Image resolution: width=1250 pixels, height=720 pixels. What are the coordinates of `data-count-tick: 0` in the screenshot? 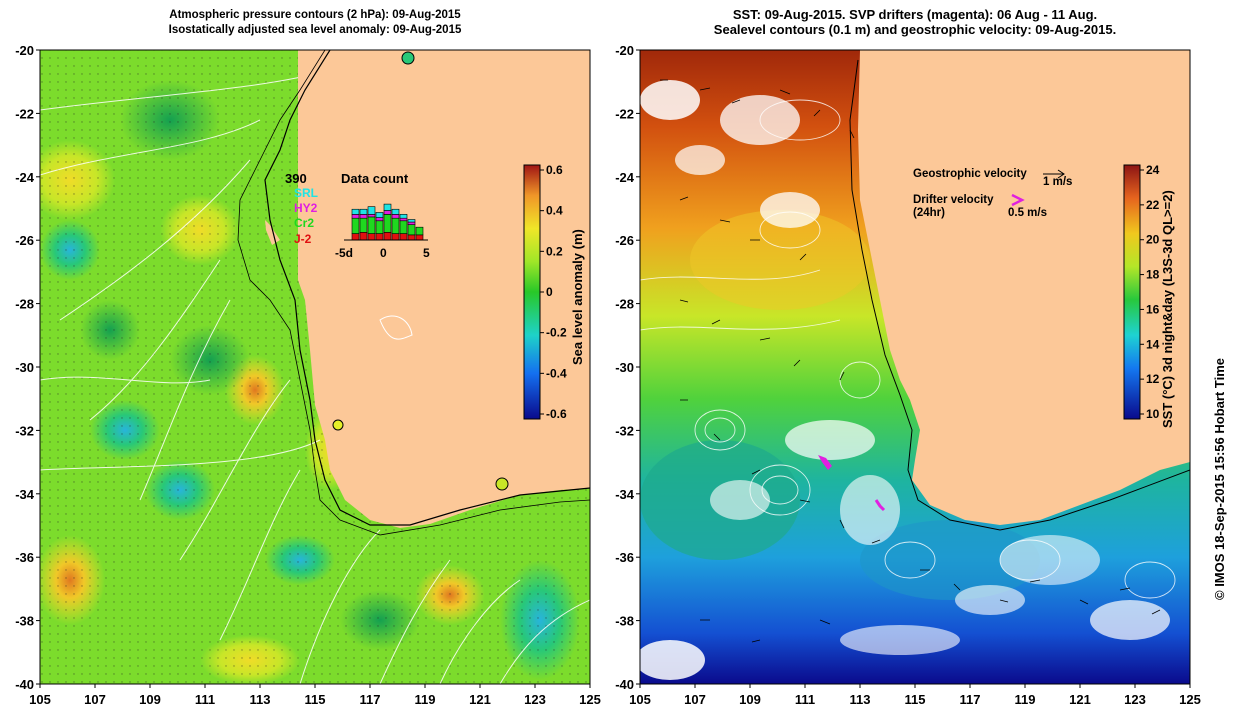 It's located at (383, 253).